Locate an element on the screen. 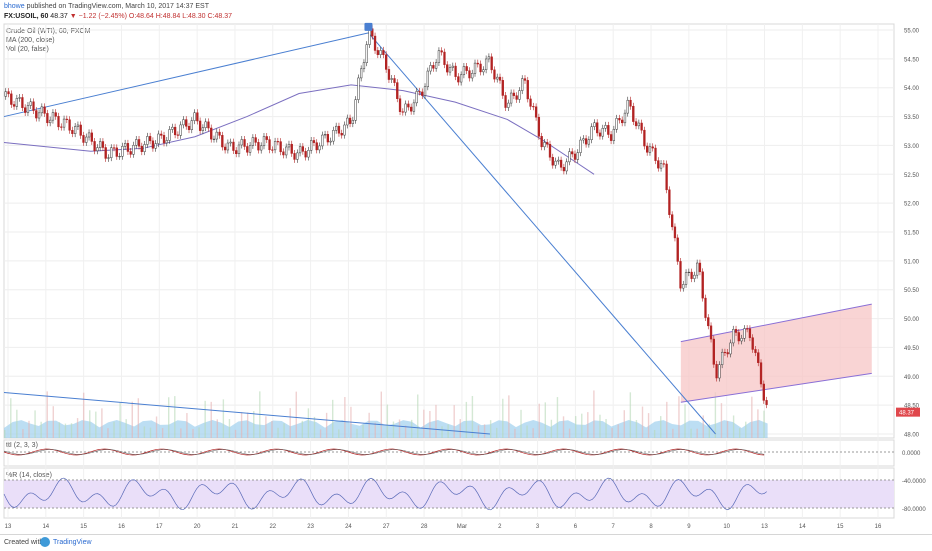  time-tick-label: 22 is located at coordinates (272, 527).